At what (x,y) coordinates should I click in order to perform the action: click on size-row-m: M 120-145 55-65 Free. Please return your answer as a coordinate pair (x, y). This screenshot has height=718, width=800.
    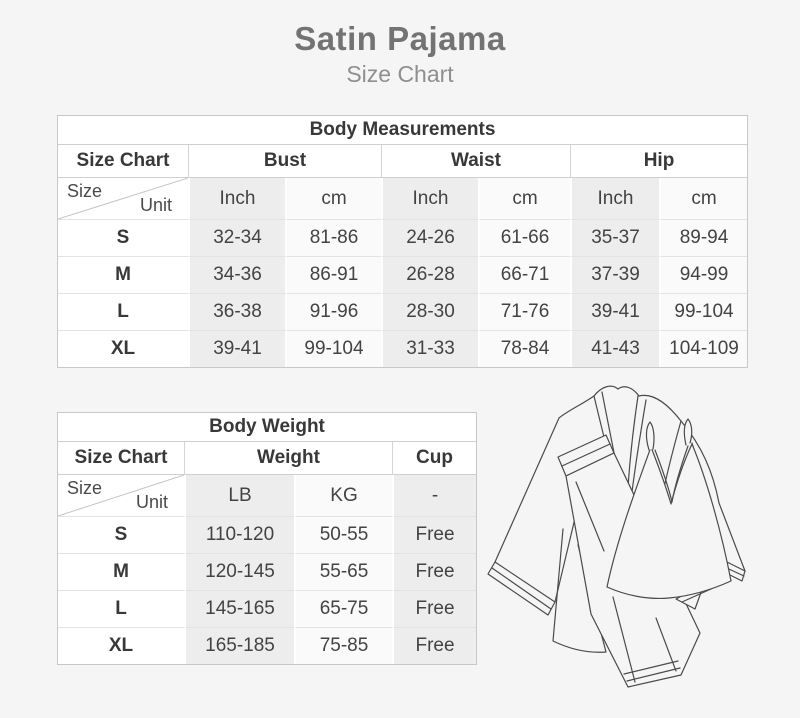
    Looking at the image, I should click on (267, 572).